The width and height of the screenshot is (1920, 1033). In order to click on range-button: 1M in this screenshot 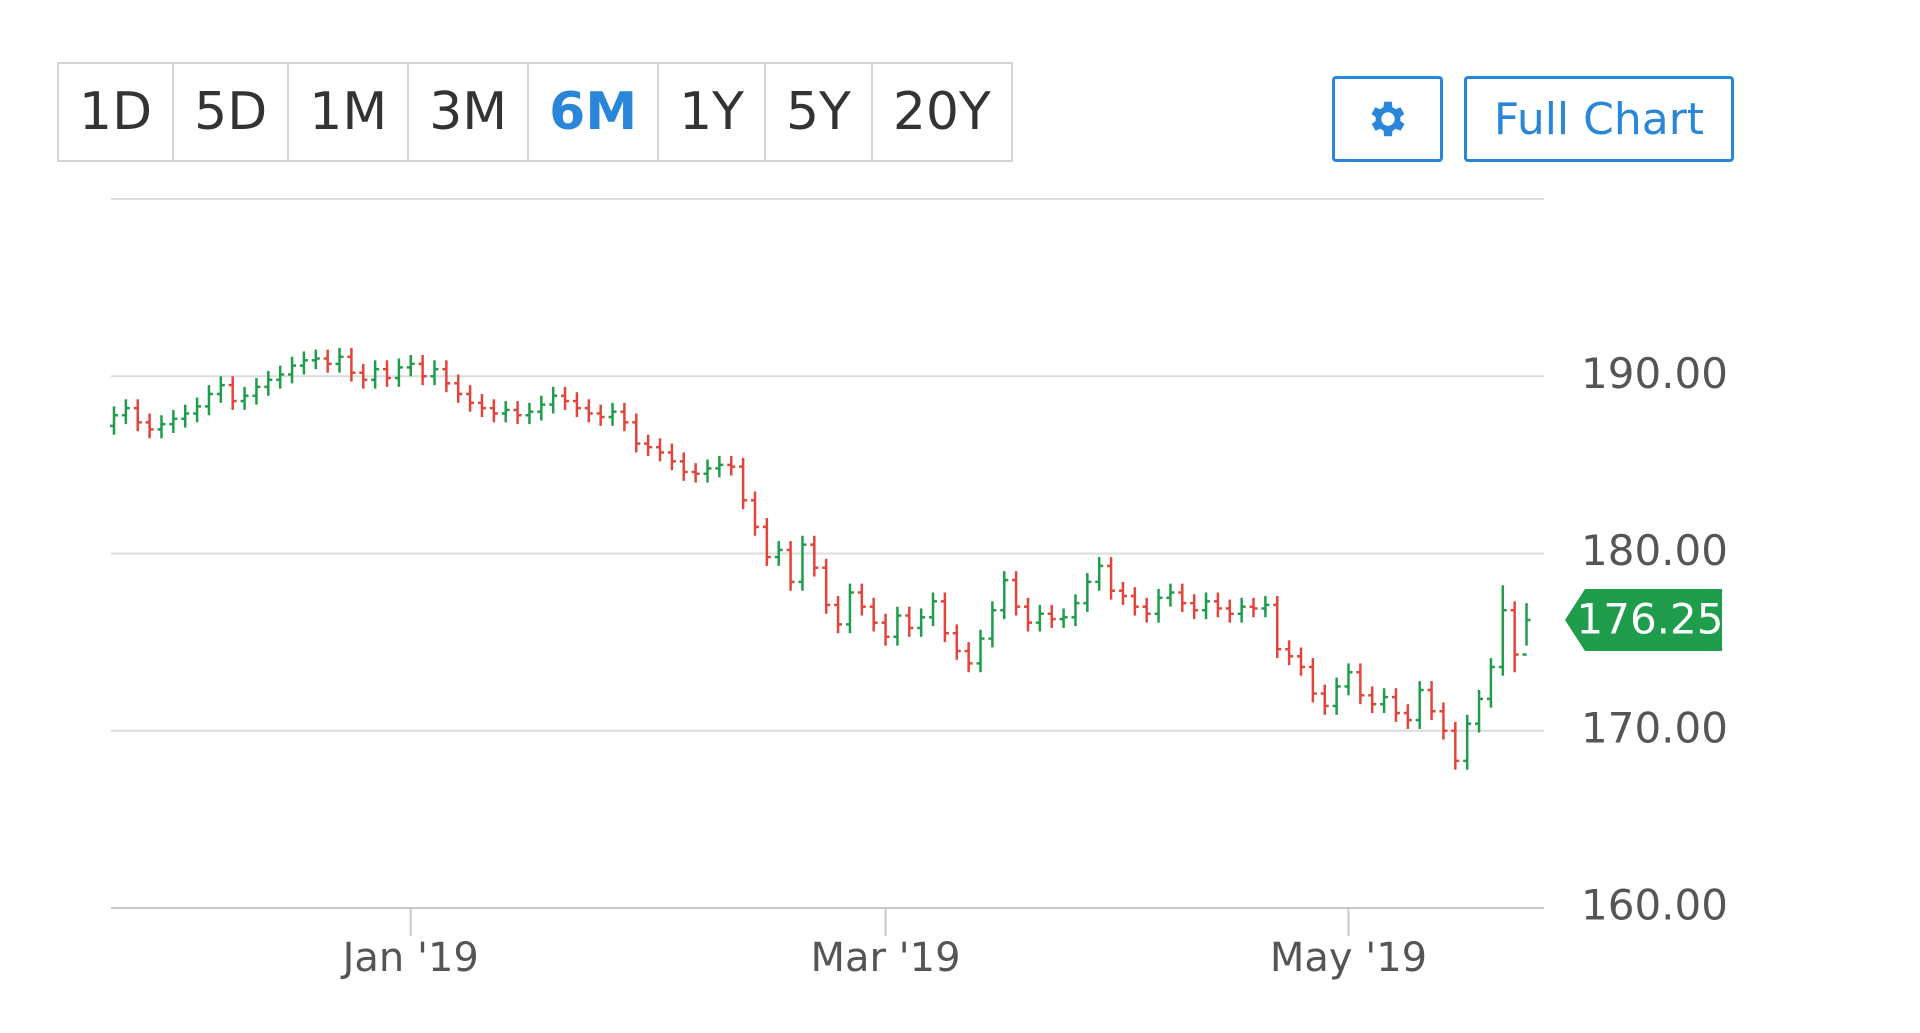, I will do `click(349, 112)`.